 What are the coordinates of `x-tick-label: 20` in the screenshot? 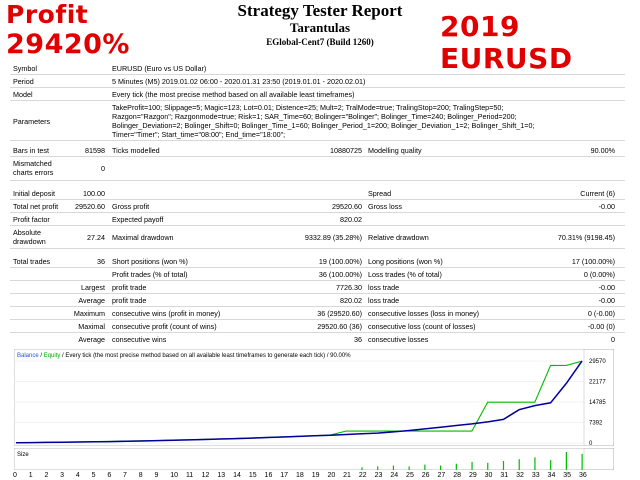 It's located at (331, 475).